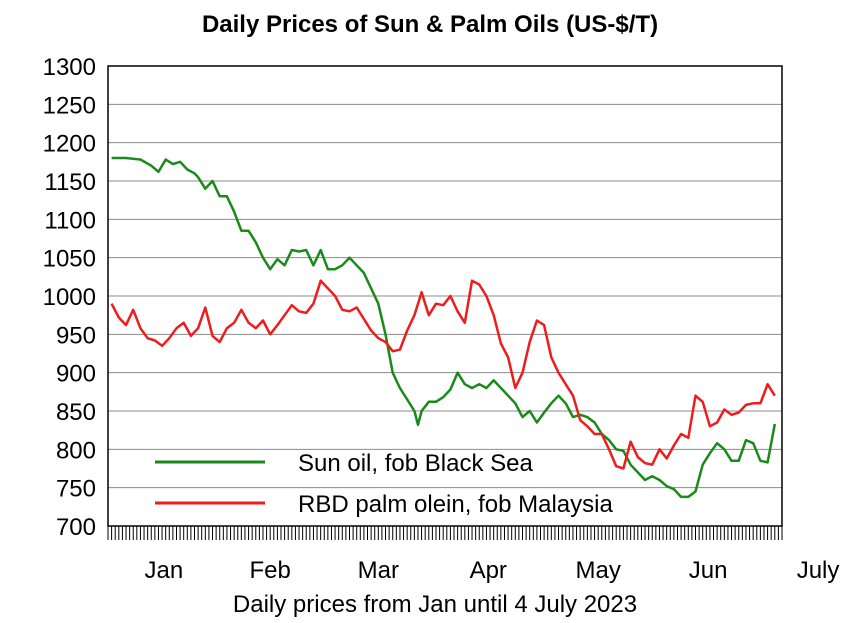 Image resolution: width=844 pixels, height=623 pixels. Describe the element at coordinates (76, 450) in the screenshot. I see `y-tick-label: 800` at that location.